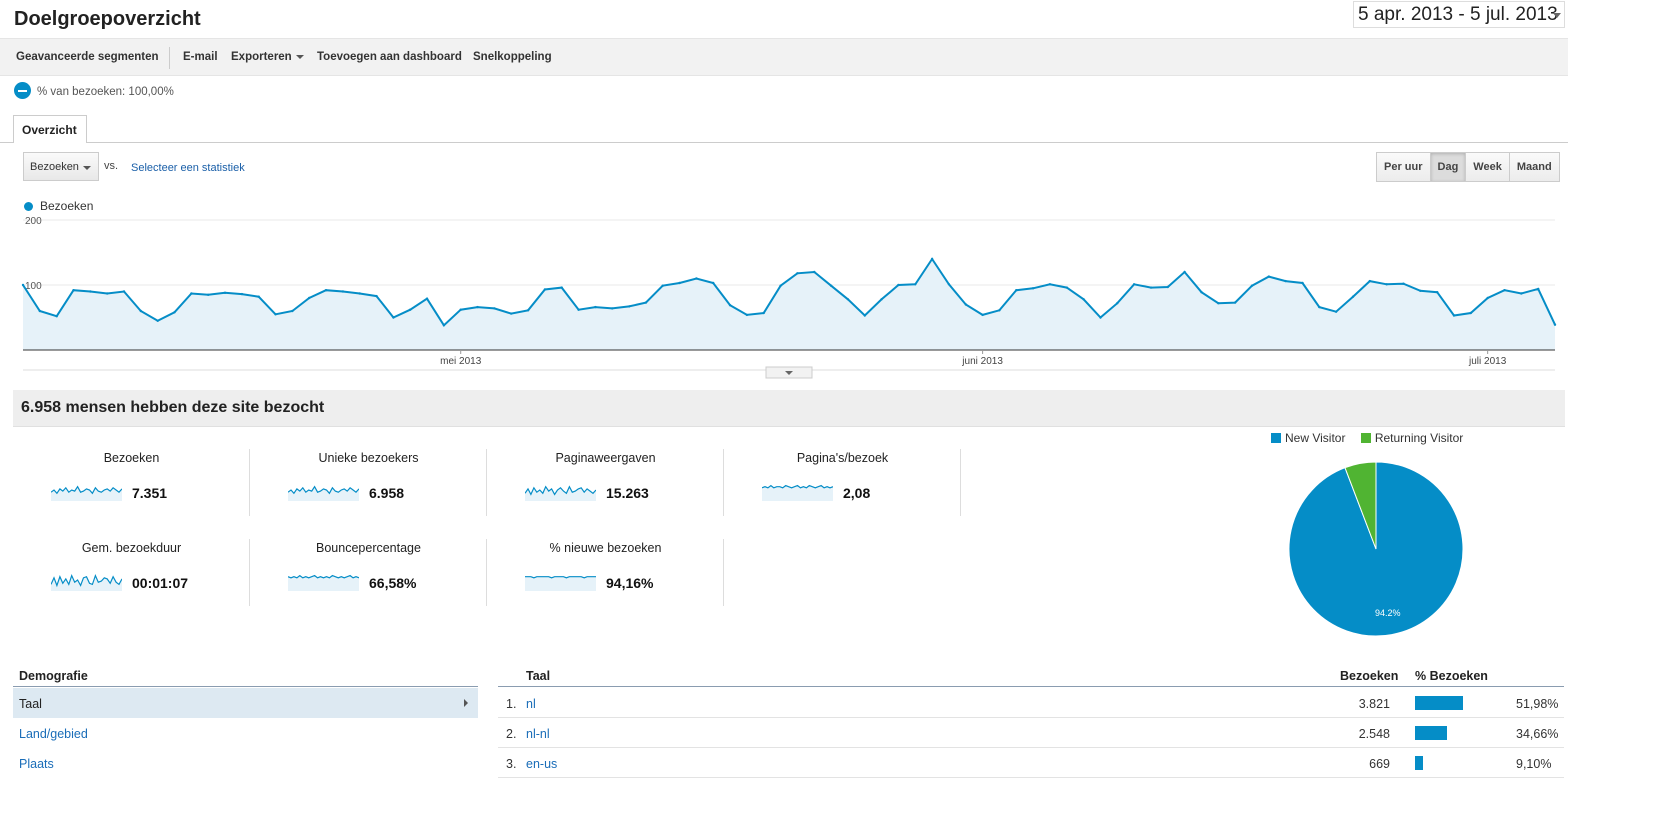 The height and width of the screenshot is (820, 1660). What do you see at coordinates (1459, 14) in the screenshot?
I see `date-range-picker: 5 apr. 2013 - 5 jul. 2013` at bounding box center [1459, 14].